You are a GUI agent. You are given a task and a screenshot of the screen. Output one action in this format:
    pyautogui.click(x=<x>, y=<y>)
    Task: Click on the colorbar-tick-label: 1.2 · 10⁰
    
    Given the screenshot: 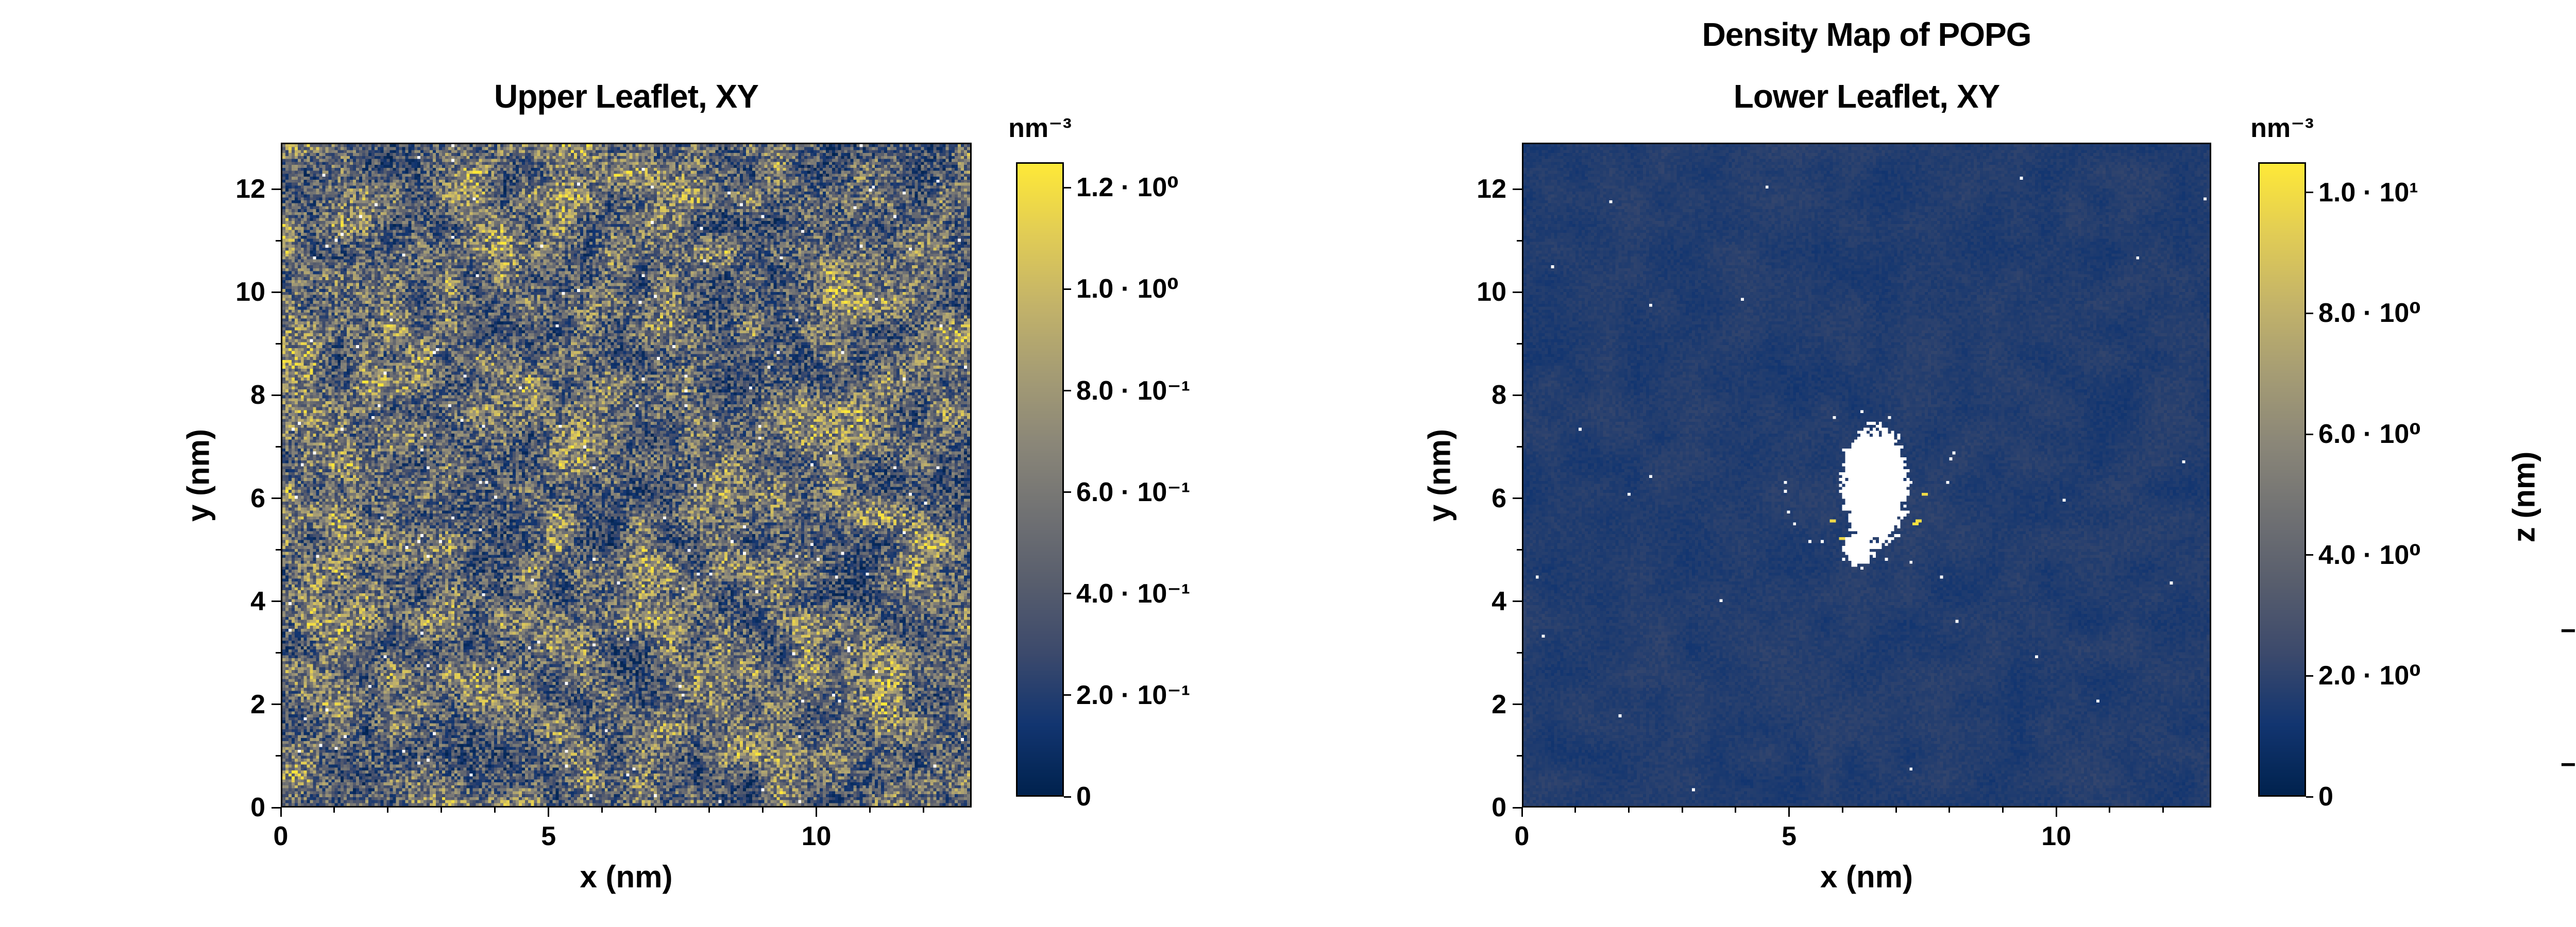 What is the action you would take?
    pyautogui.click(x=1127, y=188)
    